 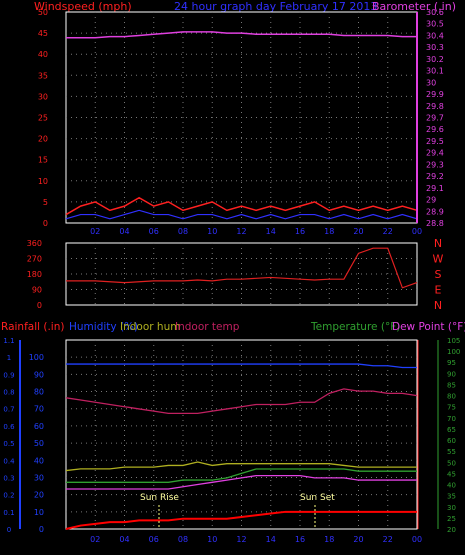 I want to click on barometer-tick-label: 29.4, so click(x=435, y=153).